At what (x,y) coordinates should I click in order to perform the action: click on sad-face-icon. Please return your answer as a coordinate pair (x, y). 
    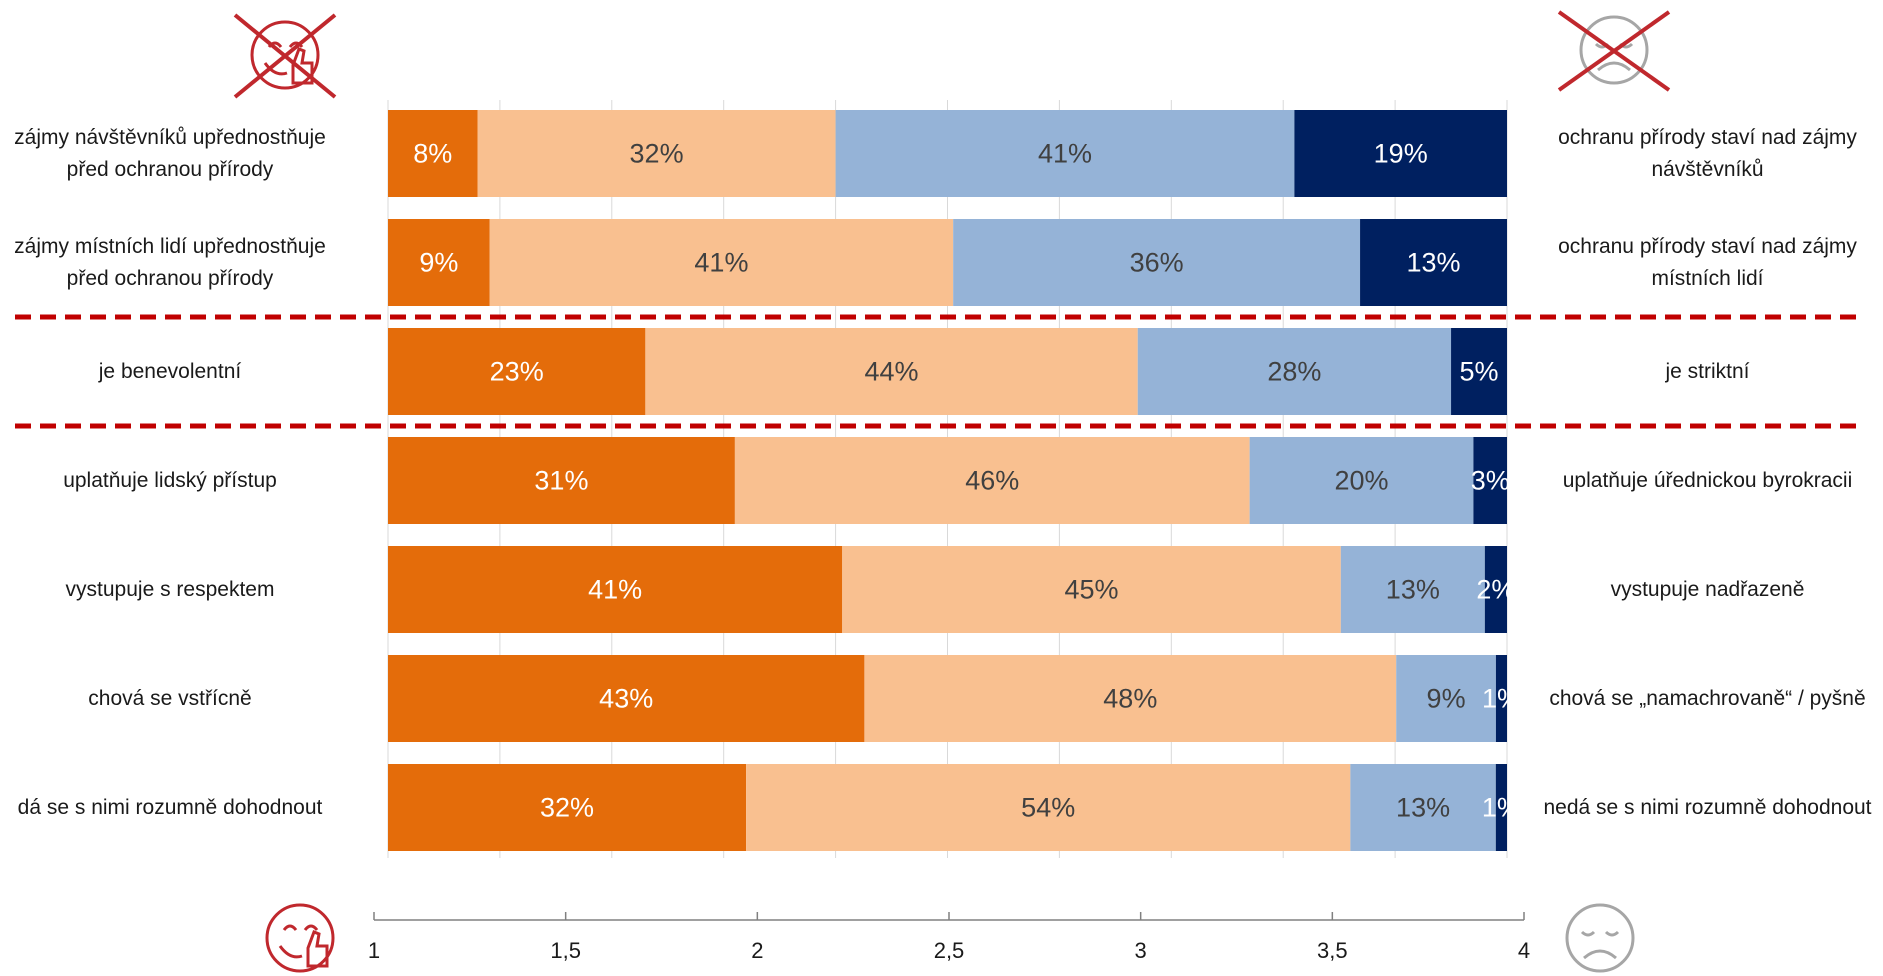
    Looking at the image, I should click on (1600, 938).